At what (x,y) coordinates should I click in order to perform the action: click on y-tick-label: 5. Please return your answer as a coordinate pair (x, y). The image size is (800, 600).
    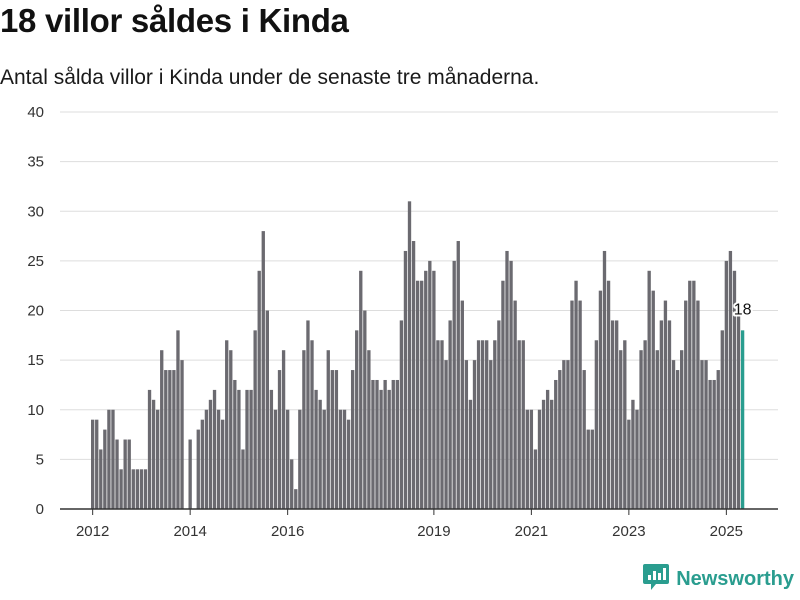
    Looking at the image, I should click on (40, 459).